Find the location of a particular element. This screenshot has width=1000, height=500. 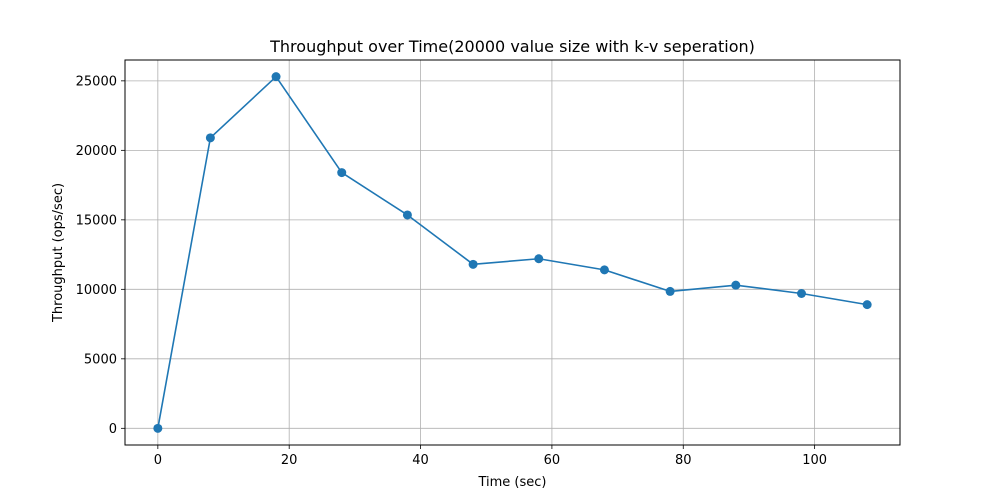

y-tick-label: 5000 is located at coordinates (100, 359).